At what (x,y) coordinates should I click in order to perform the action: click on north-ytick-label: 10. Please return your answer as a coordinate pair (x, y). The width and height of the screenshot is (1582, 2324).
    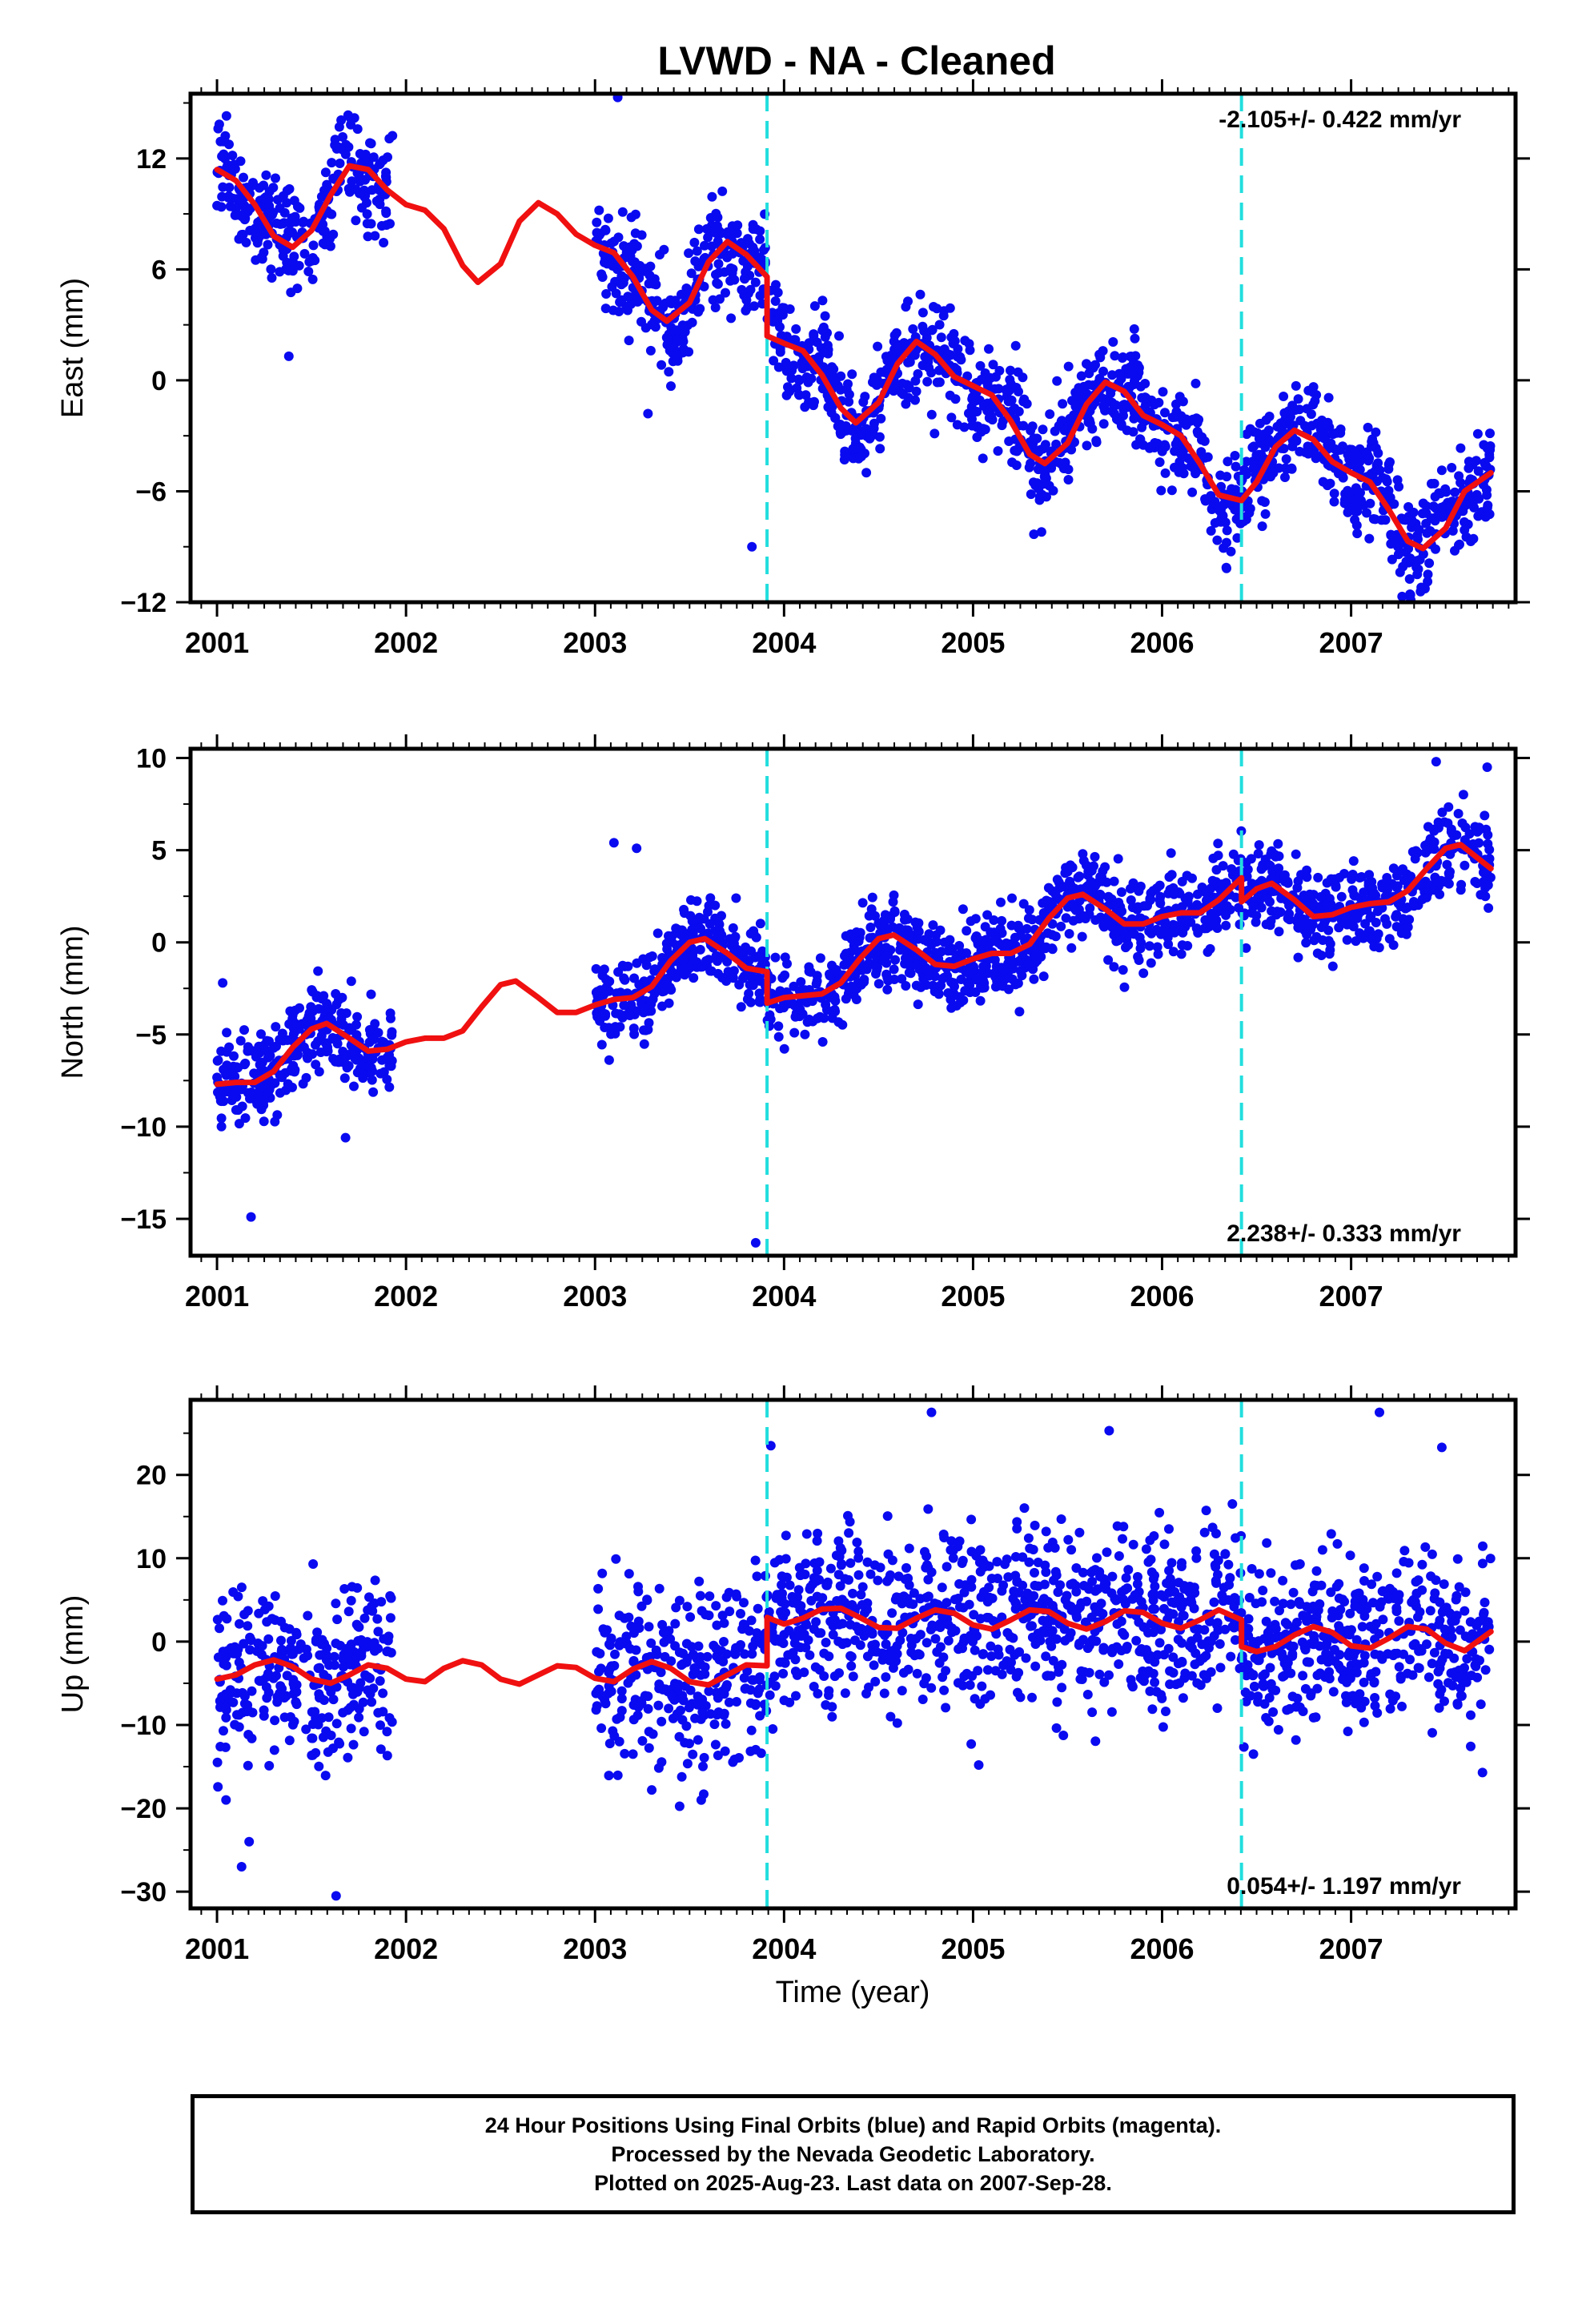
    Looking at the image, I should click on (151, 759).